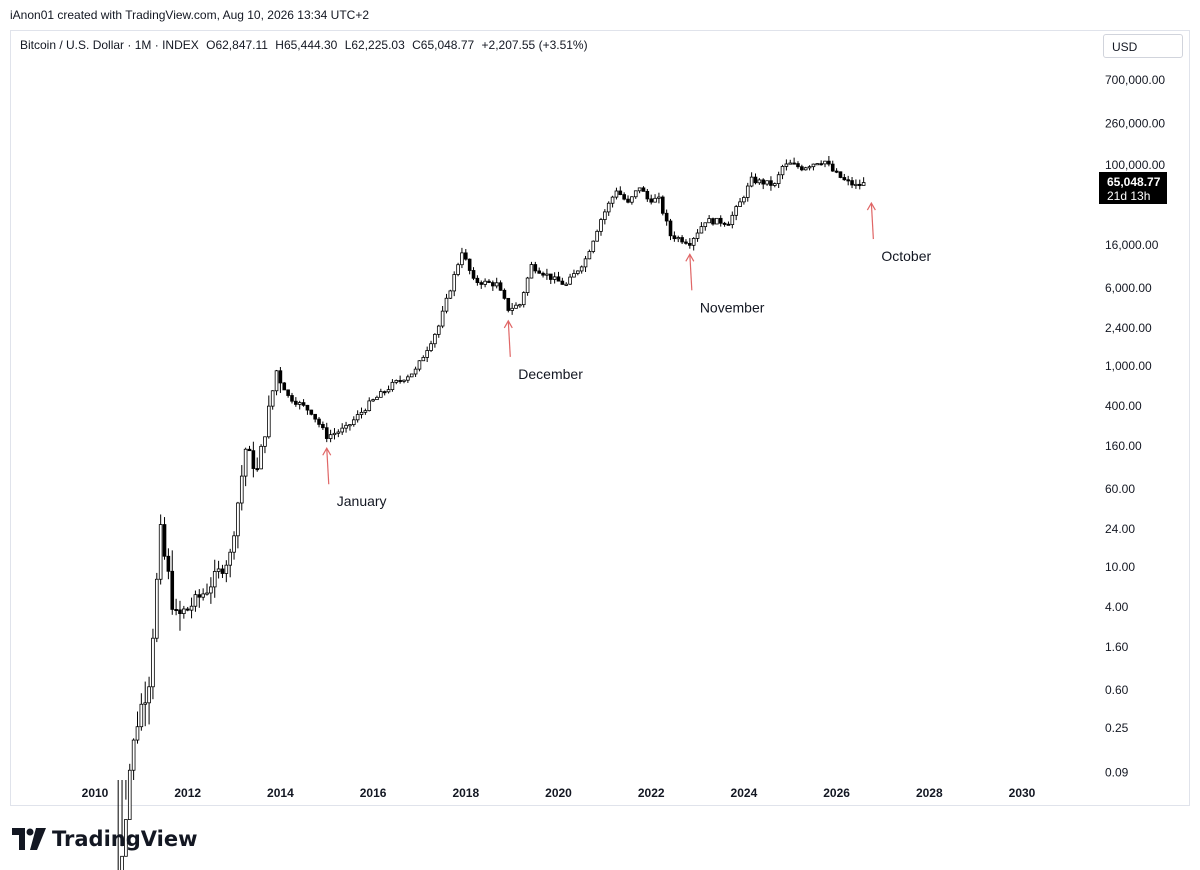  Describe the element at coordinates (187, 793) in the screenshot. I see `x-tick-label: 2012` at that location.